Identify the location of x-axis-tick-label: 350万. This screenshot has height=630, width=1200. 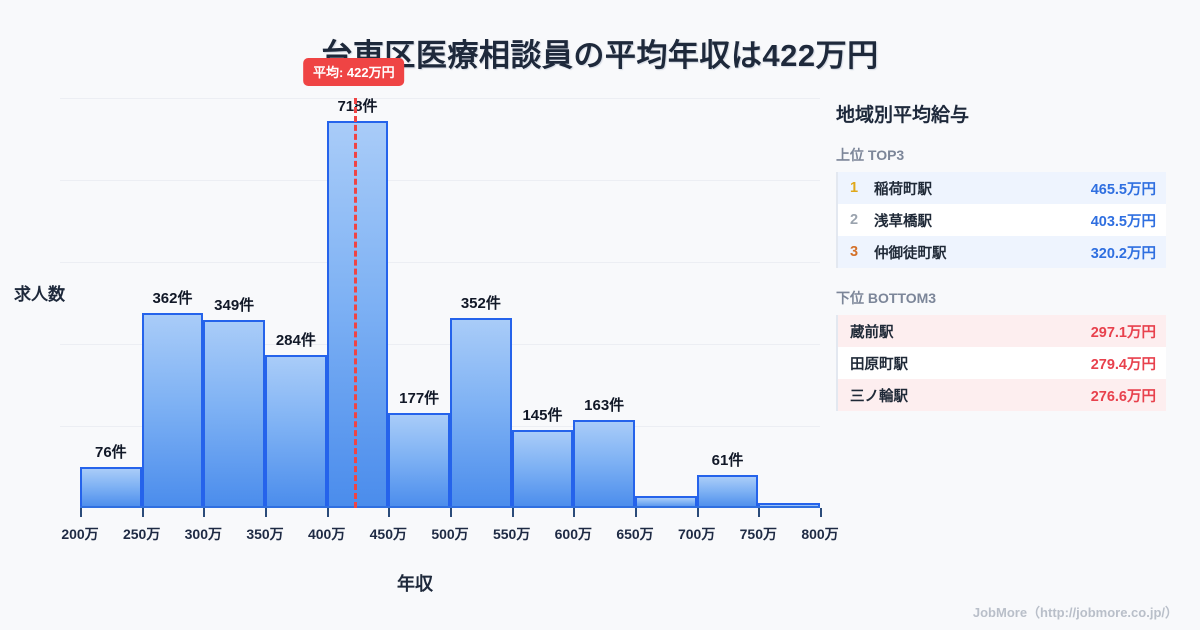
(265, 534).